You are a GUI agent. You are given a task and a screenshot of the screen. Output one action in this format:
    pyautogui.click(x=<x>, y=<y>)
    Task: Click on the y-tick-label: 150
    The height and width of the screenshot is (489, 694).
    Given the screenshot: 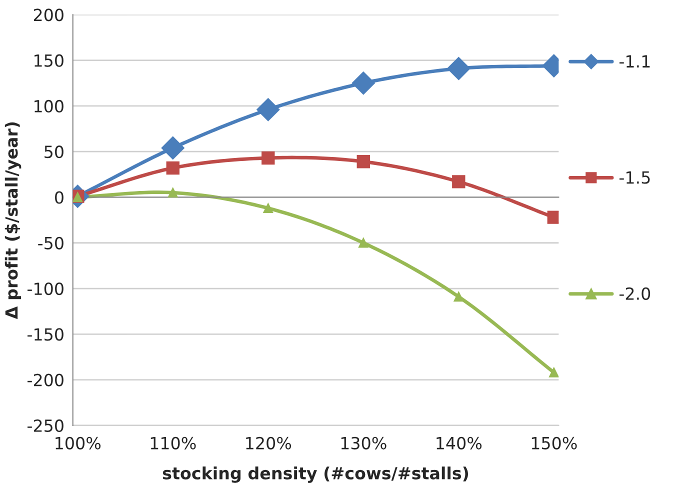 What is the action you would take?
    pyautogui.click(x=49, y=60)
    